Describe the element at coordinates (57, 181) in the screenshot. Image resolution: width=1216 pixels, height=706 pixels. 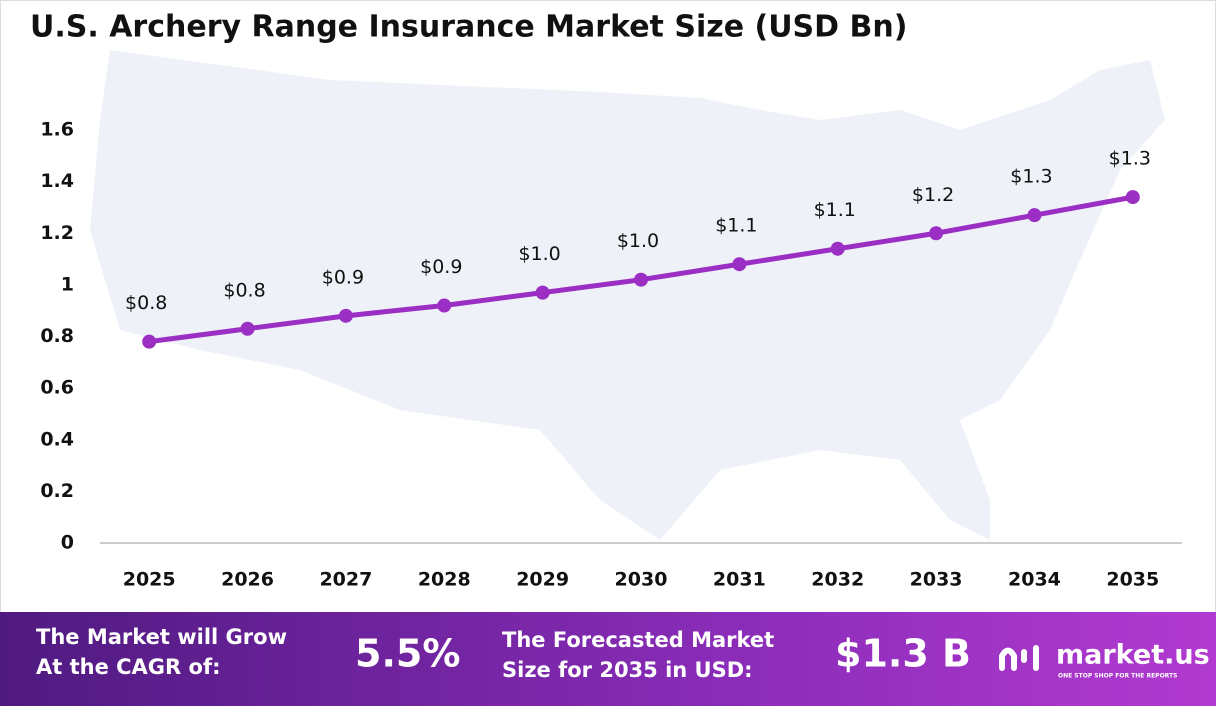
I see `y-tick-label: 1.4` at that location.